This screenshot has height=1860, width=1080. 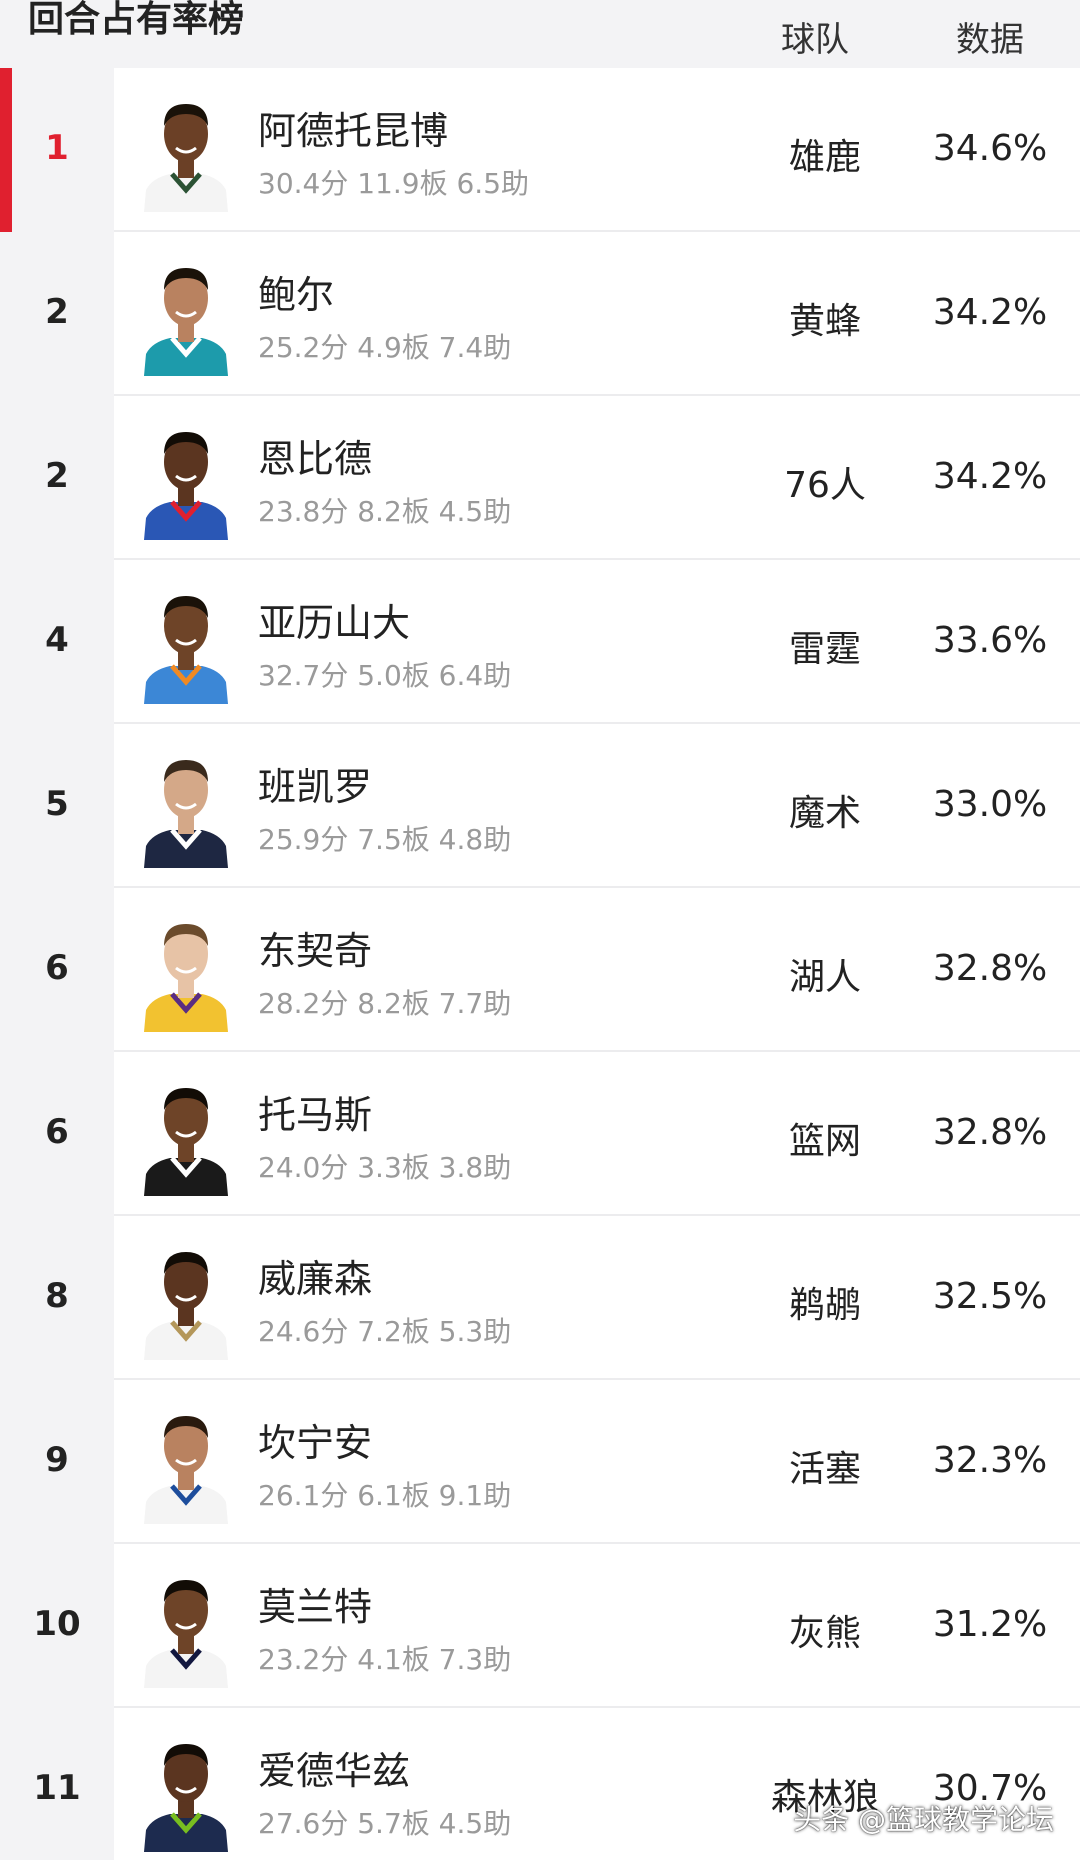 What do you see at coordinates (824, 1305) in the screenshot?
I see `team-name: 鹈鹕` at bounding box center [824, 1305].